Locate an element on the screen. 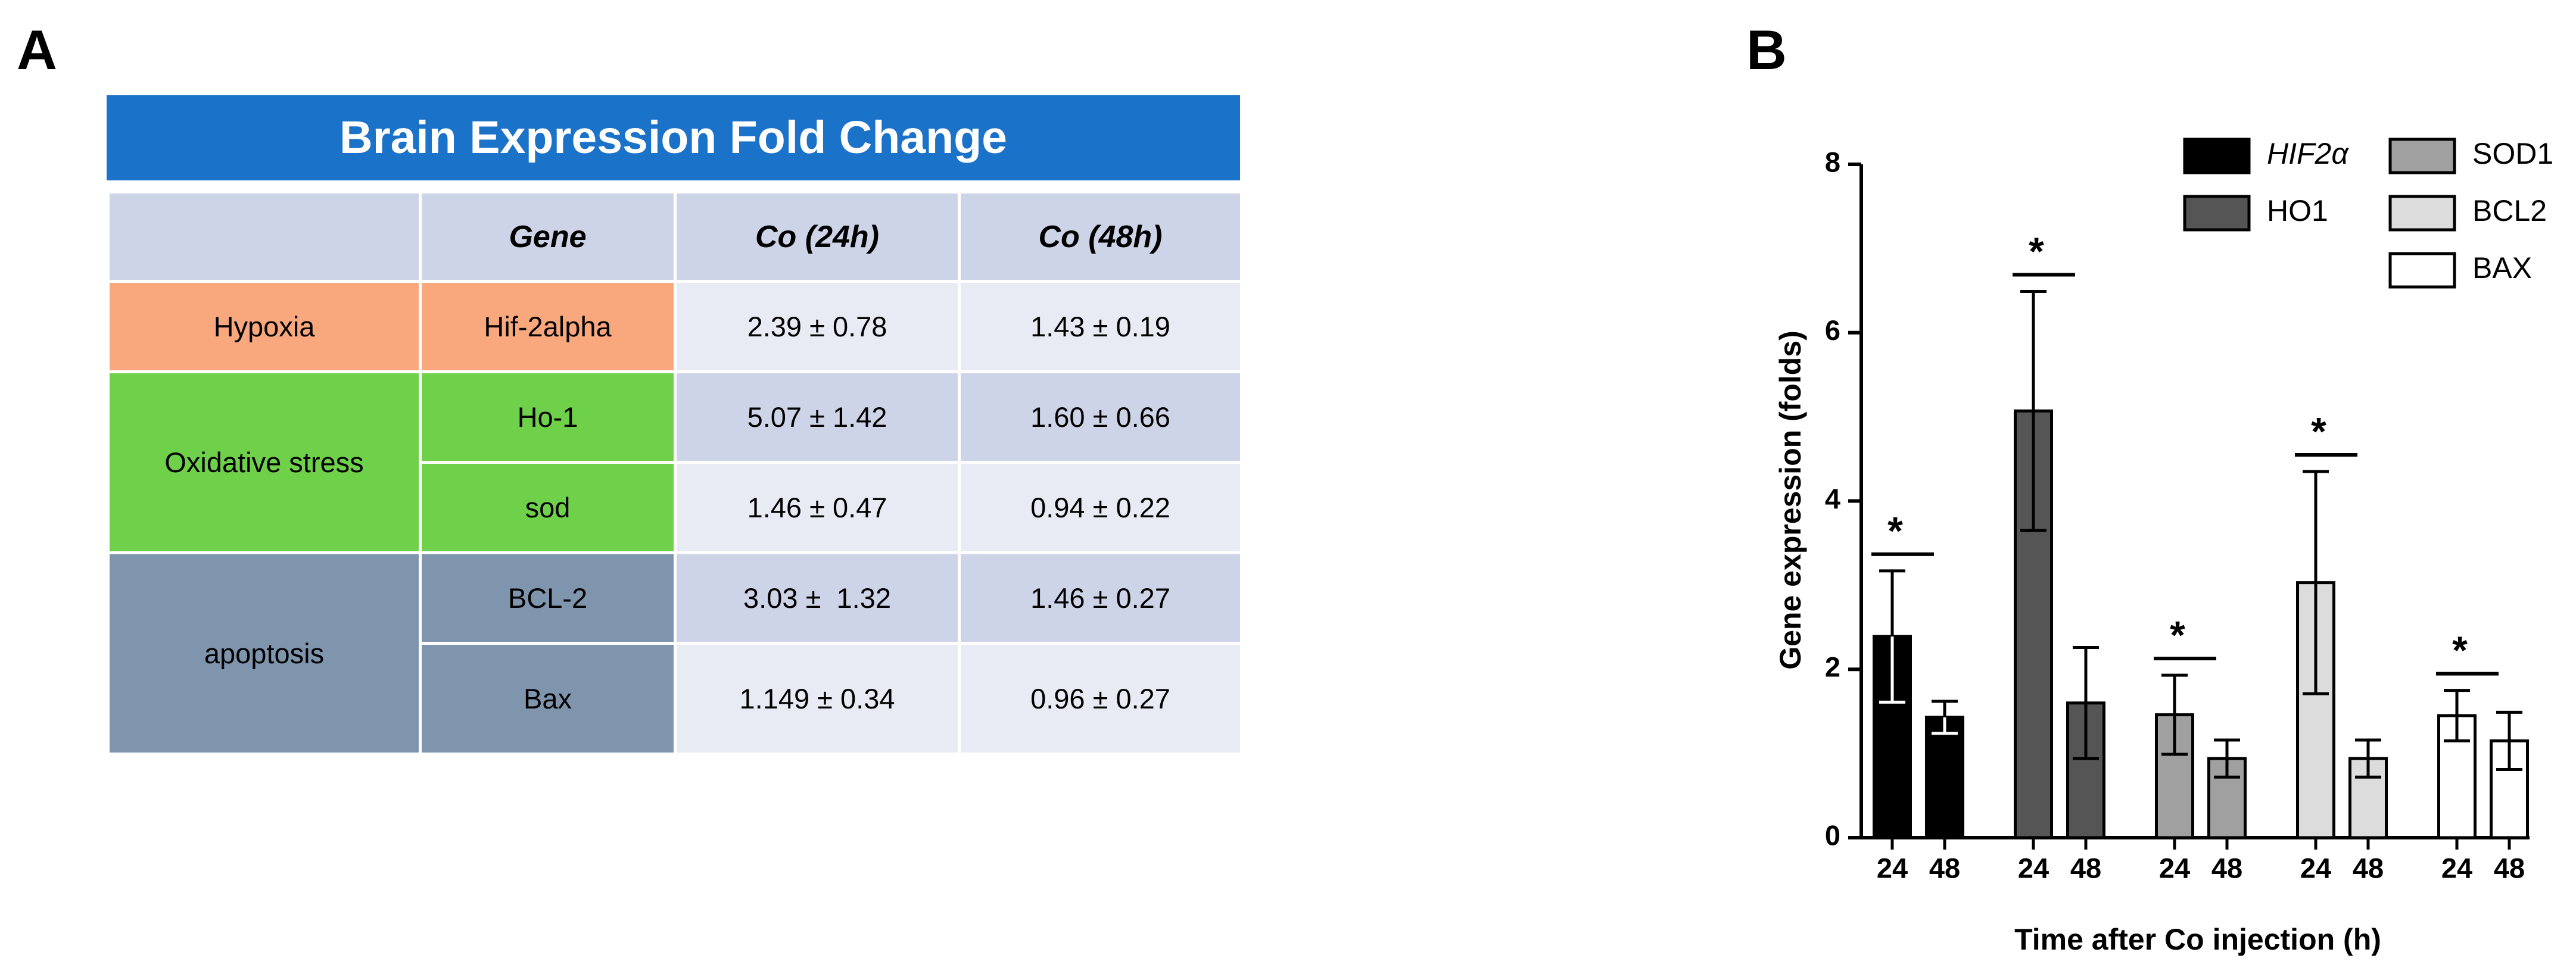 The image size is (2576, 974). y-tick-label: 8 is located at coordinates (1832, 161).